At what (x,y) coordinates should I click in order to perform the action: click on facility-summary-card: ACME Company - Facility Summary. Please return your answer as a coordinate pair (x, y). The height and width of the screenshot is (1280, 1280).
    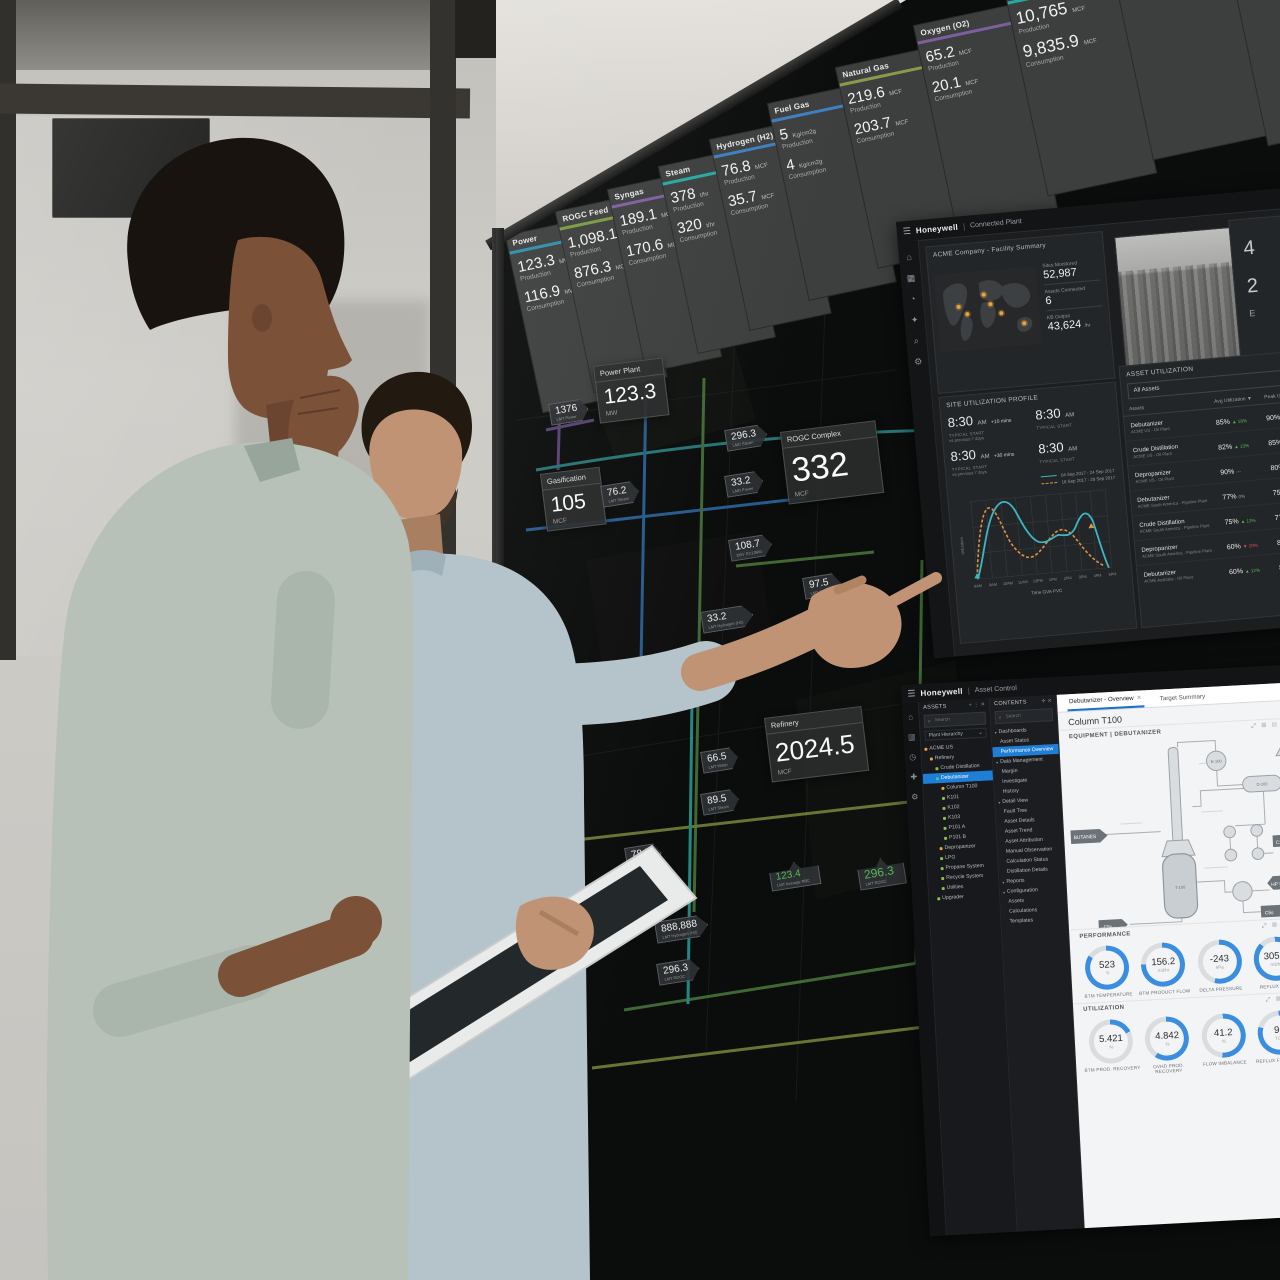
    Looking at the image, I should click on (1020, 312).